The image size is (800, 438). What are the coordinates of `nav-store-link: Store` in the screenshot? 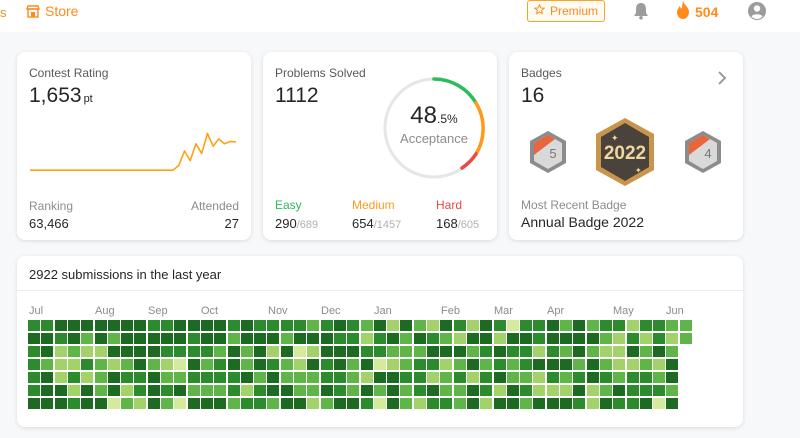 It's located at (52, 11).